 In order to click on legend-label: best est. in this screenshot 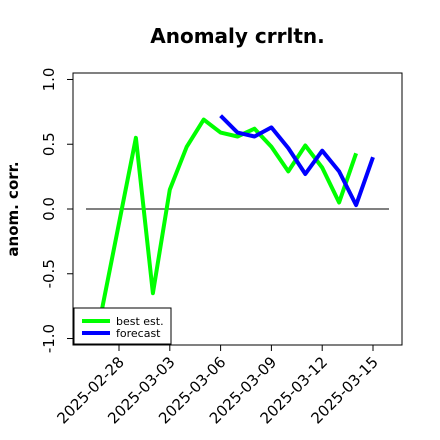, I will do `click(140, 321)`.